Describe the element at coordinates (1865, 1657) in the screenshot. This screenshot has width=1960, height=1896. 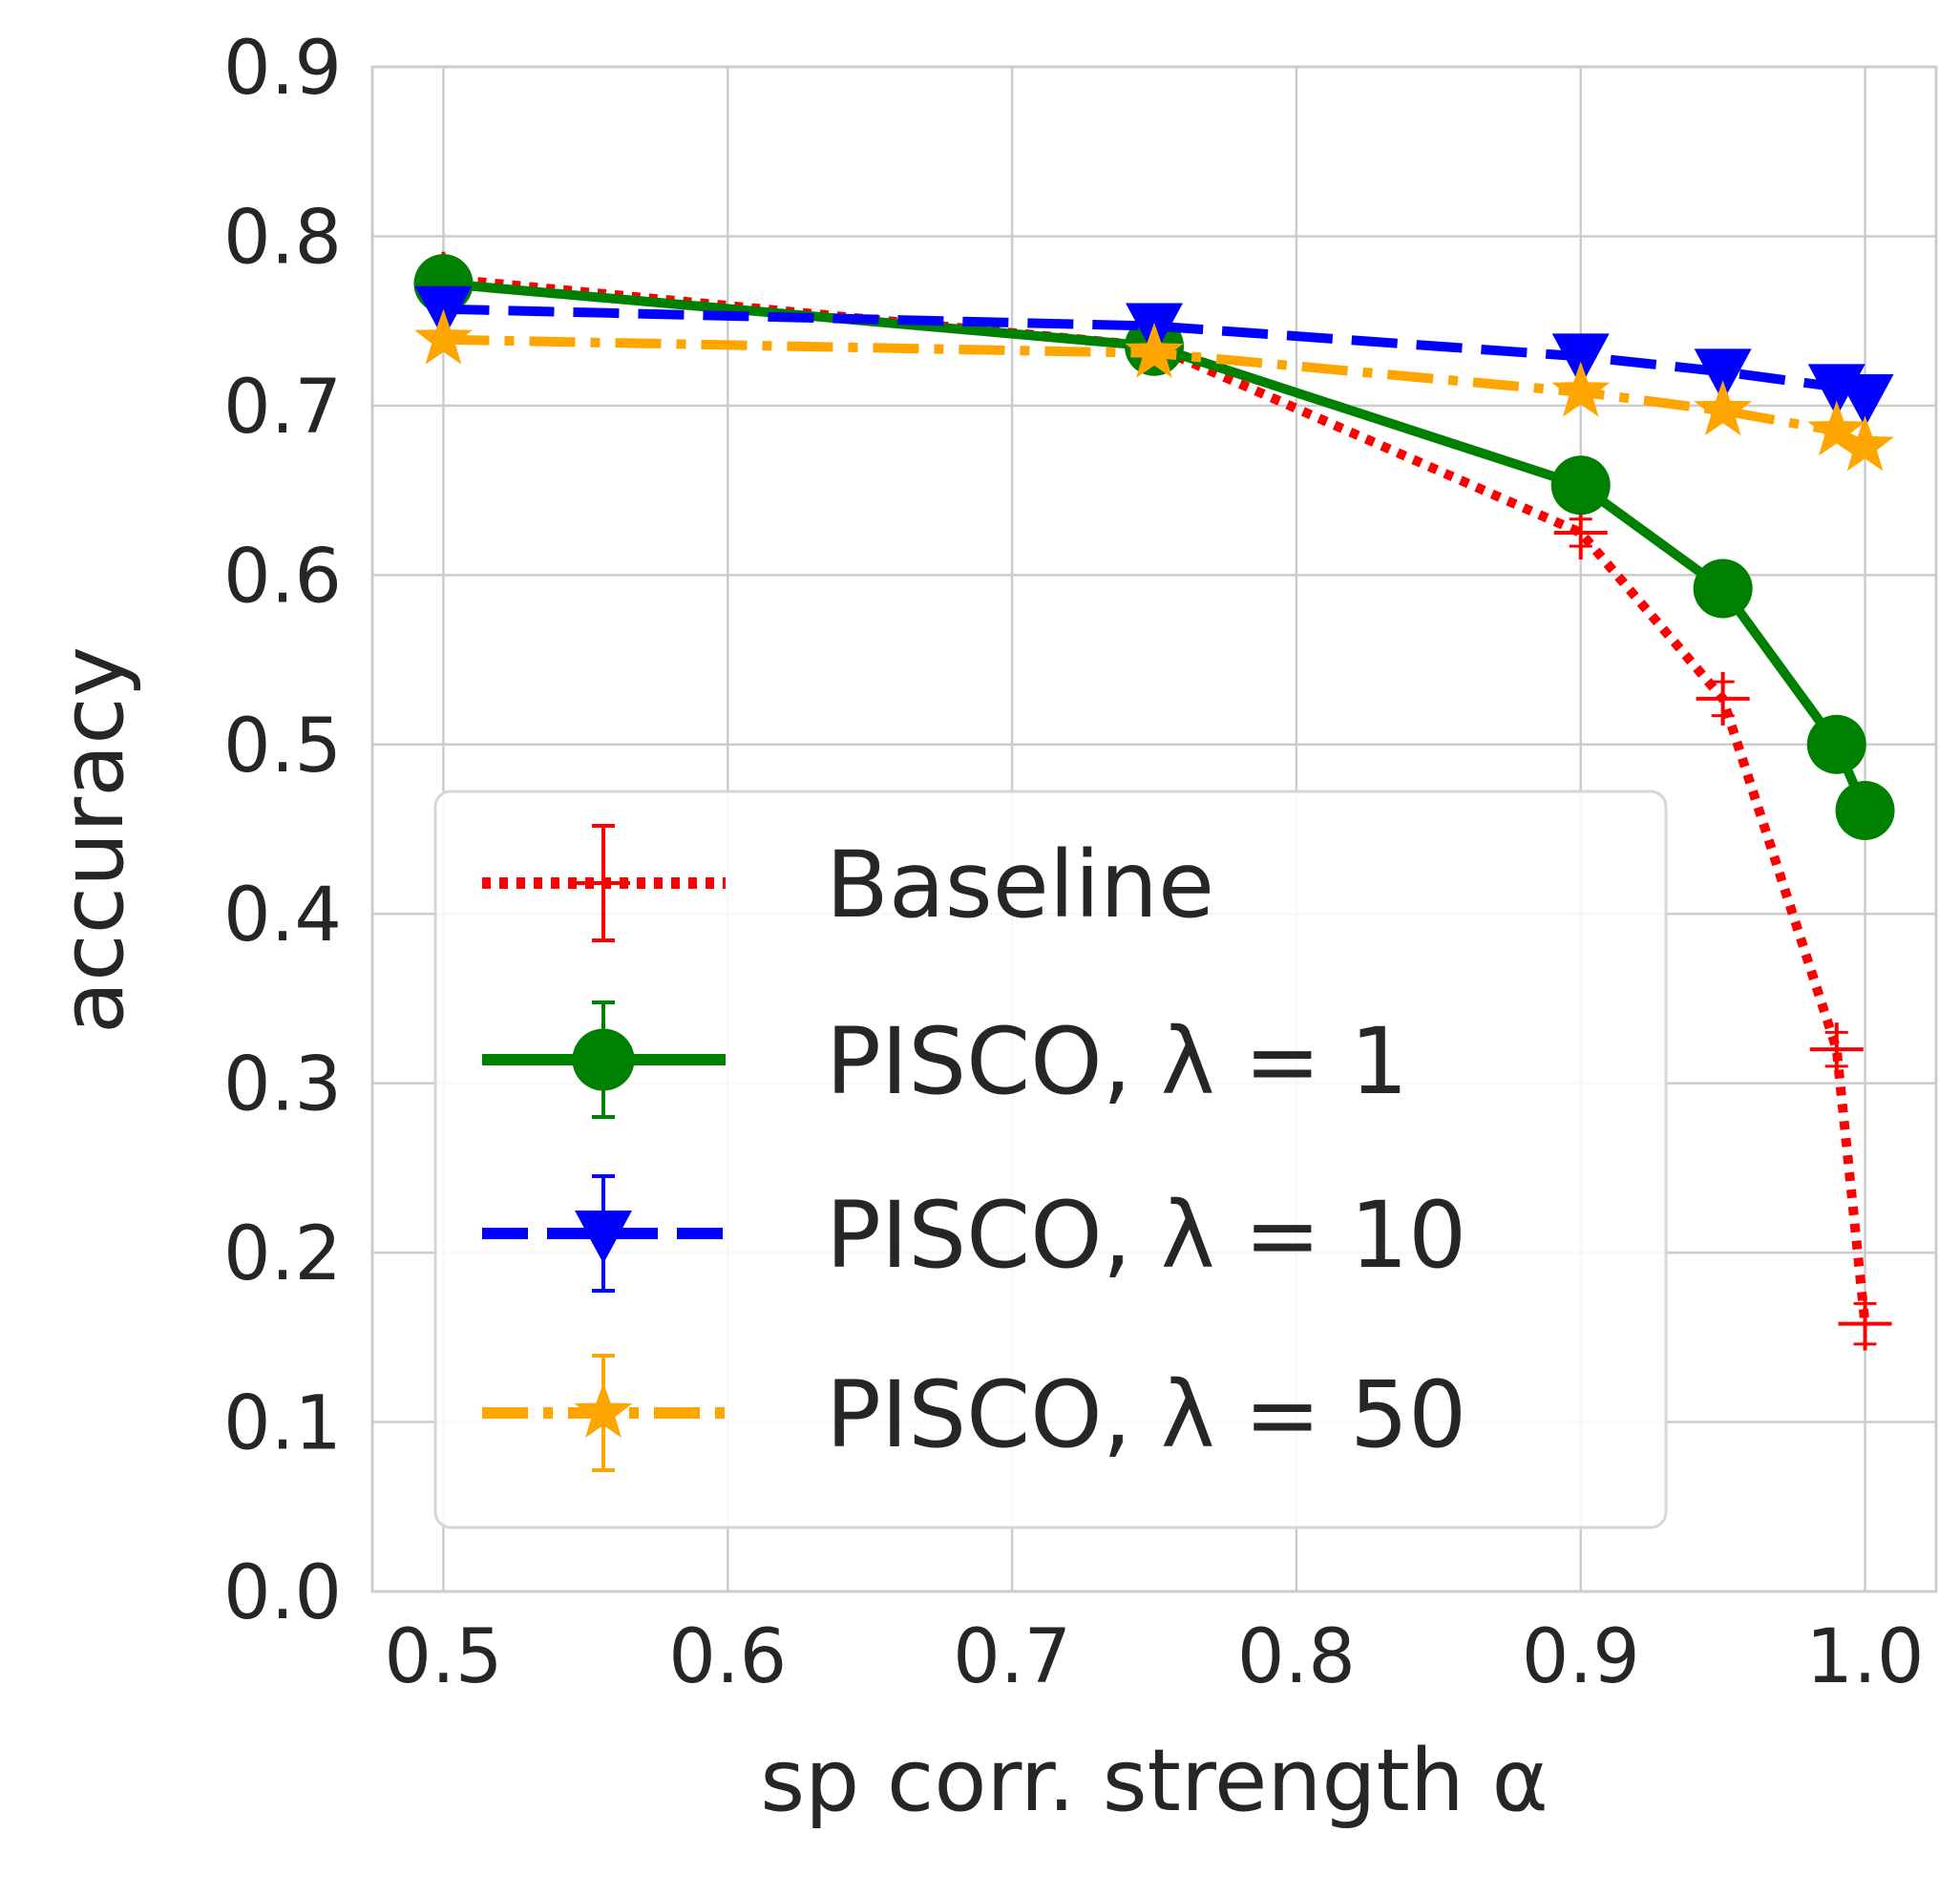
I see `x-tick-label: 1.0` at that location.